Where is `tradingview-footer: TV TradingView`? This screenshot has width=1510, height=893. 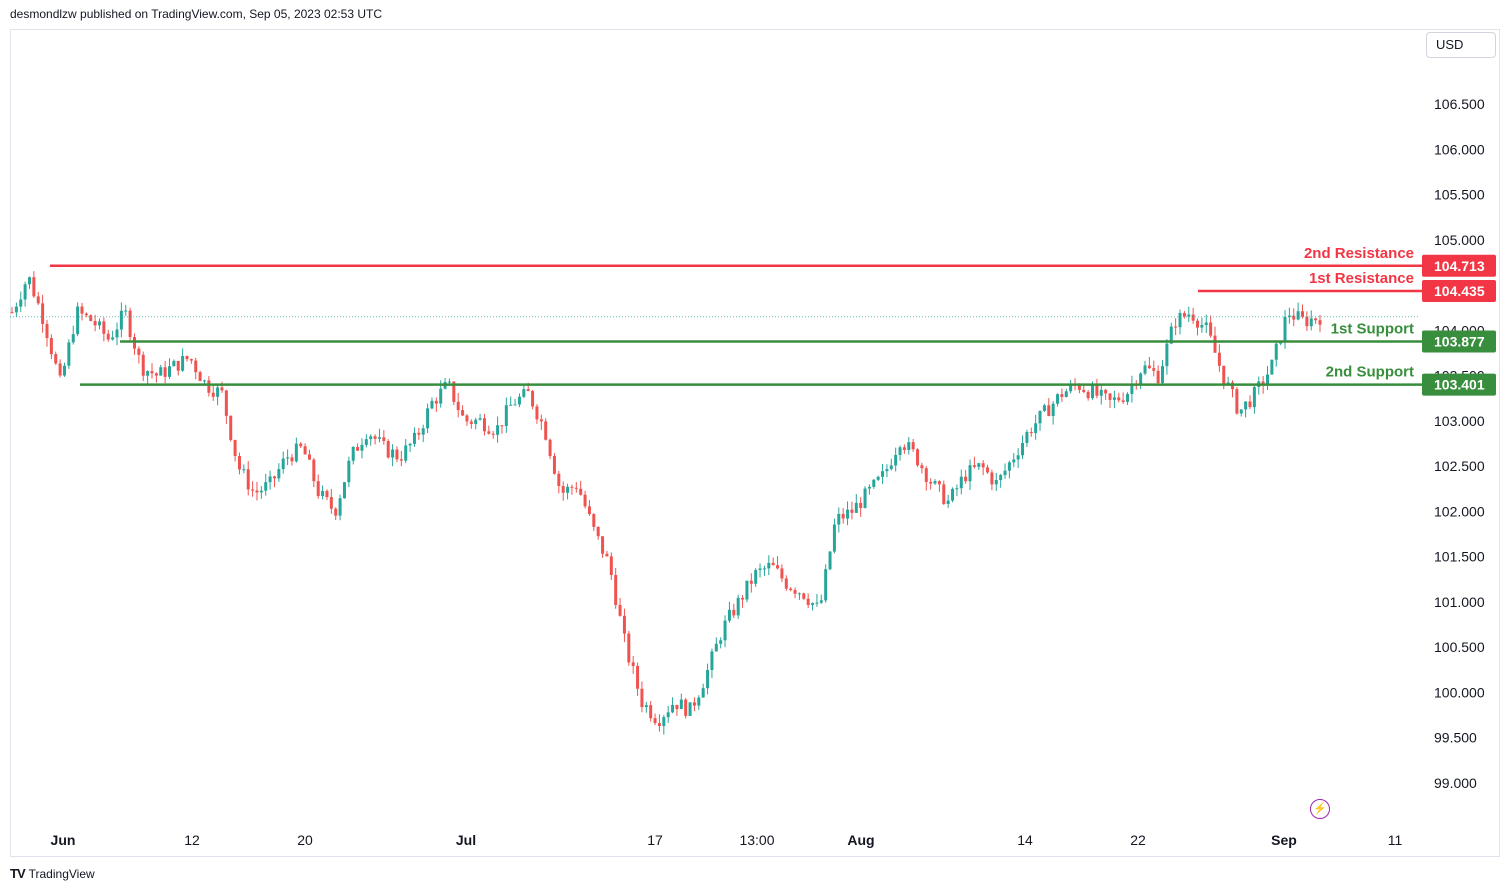 tradingview-footer: TV TradingView is located at coordinates (52, 873).